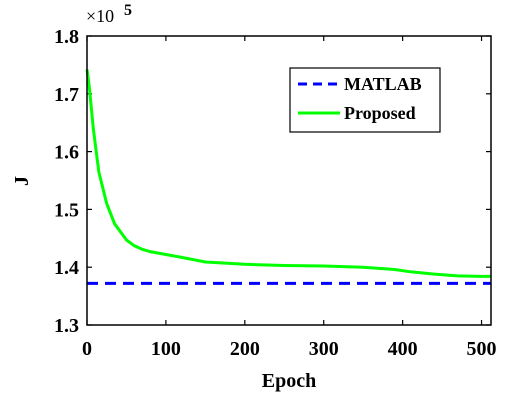  Describe the element at coordinates (66, 153) in the screenshot. I see `y-tick-label: 1.6` at that location.